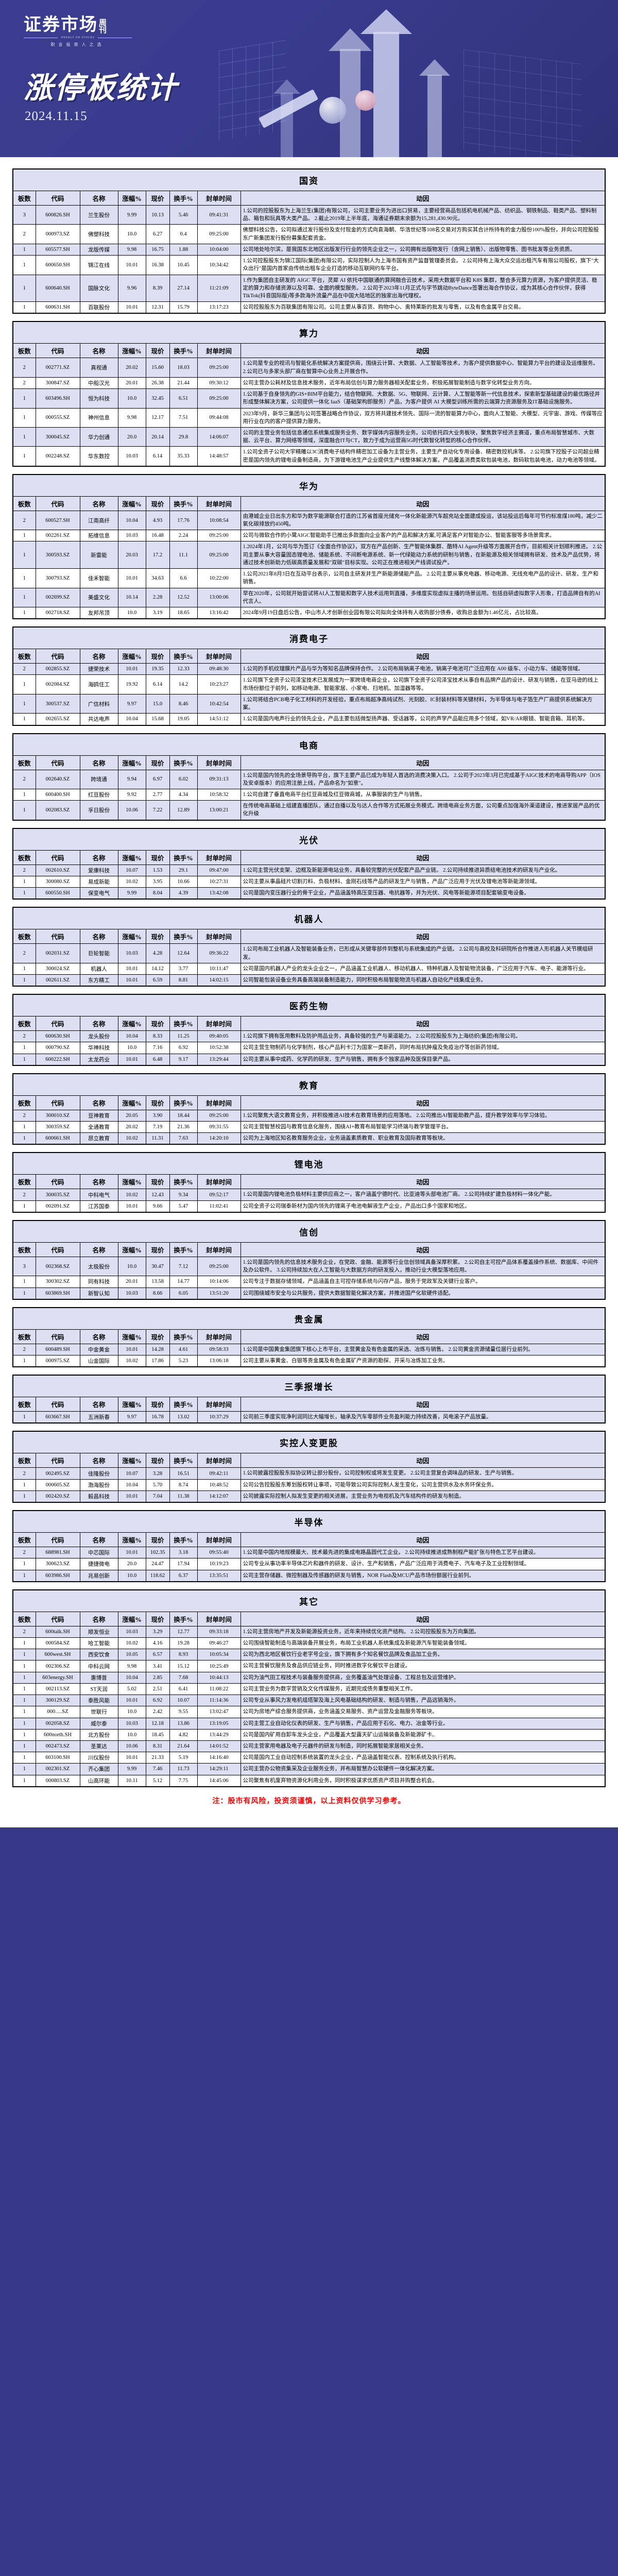  What do you see at coordinates (98, 368) in the screenshot?
I see `cell-name: 真视通` at bounding box center [98, 368].